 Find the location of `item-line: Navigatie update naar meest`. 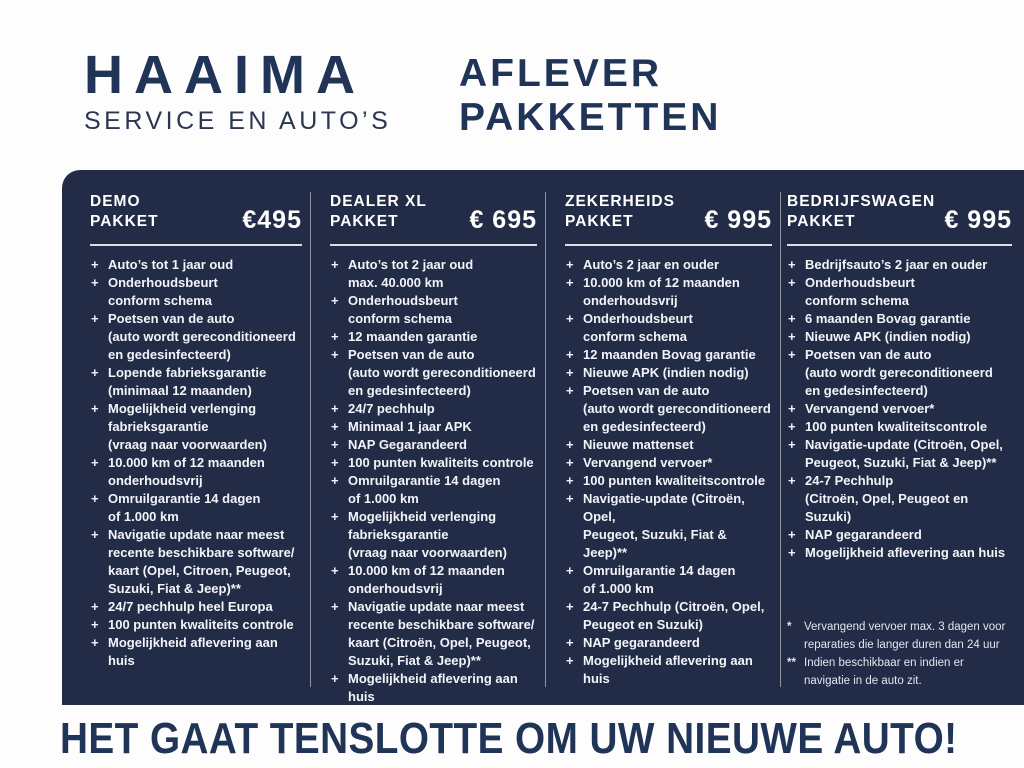

item-line: Navigatie update naar meest is located at coordinates (196, 534).